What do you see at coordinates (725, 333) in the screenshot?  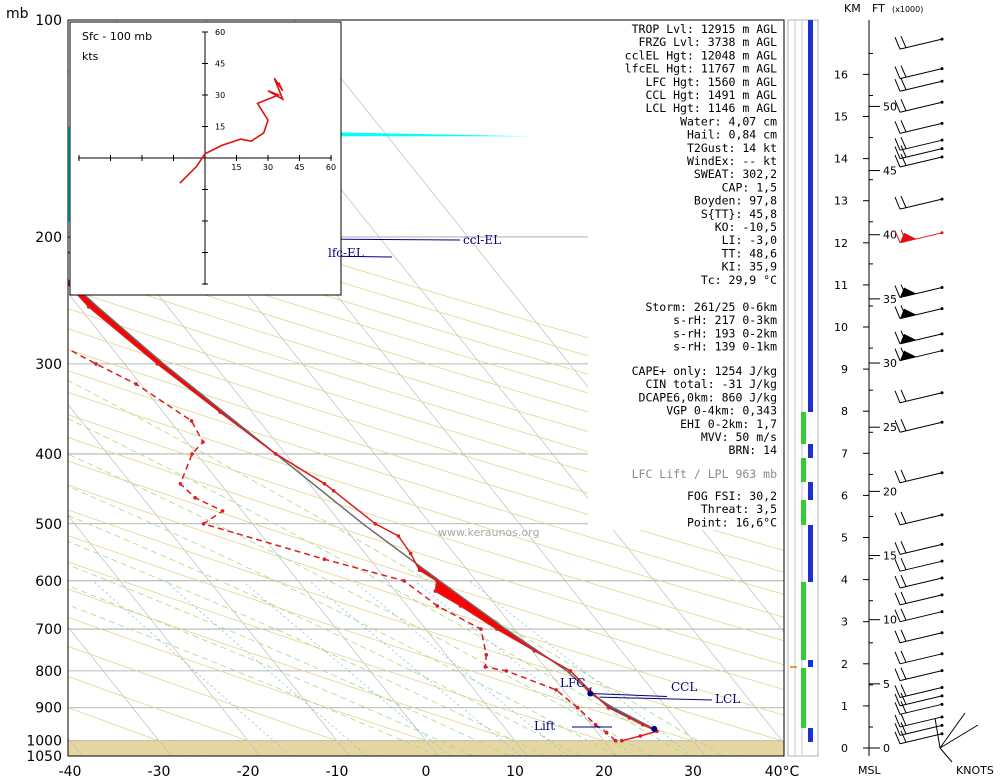 I see `storm-stats-line: s-rH: 193 0-2km` at bounding box center [725, 333].